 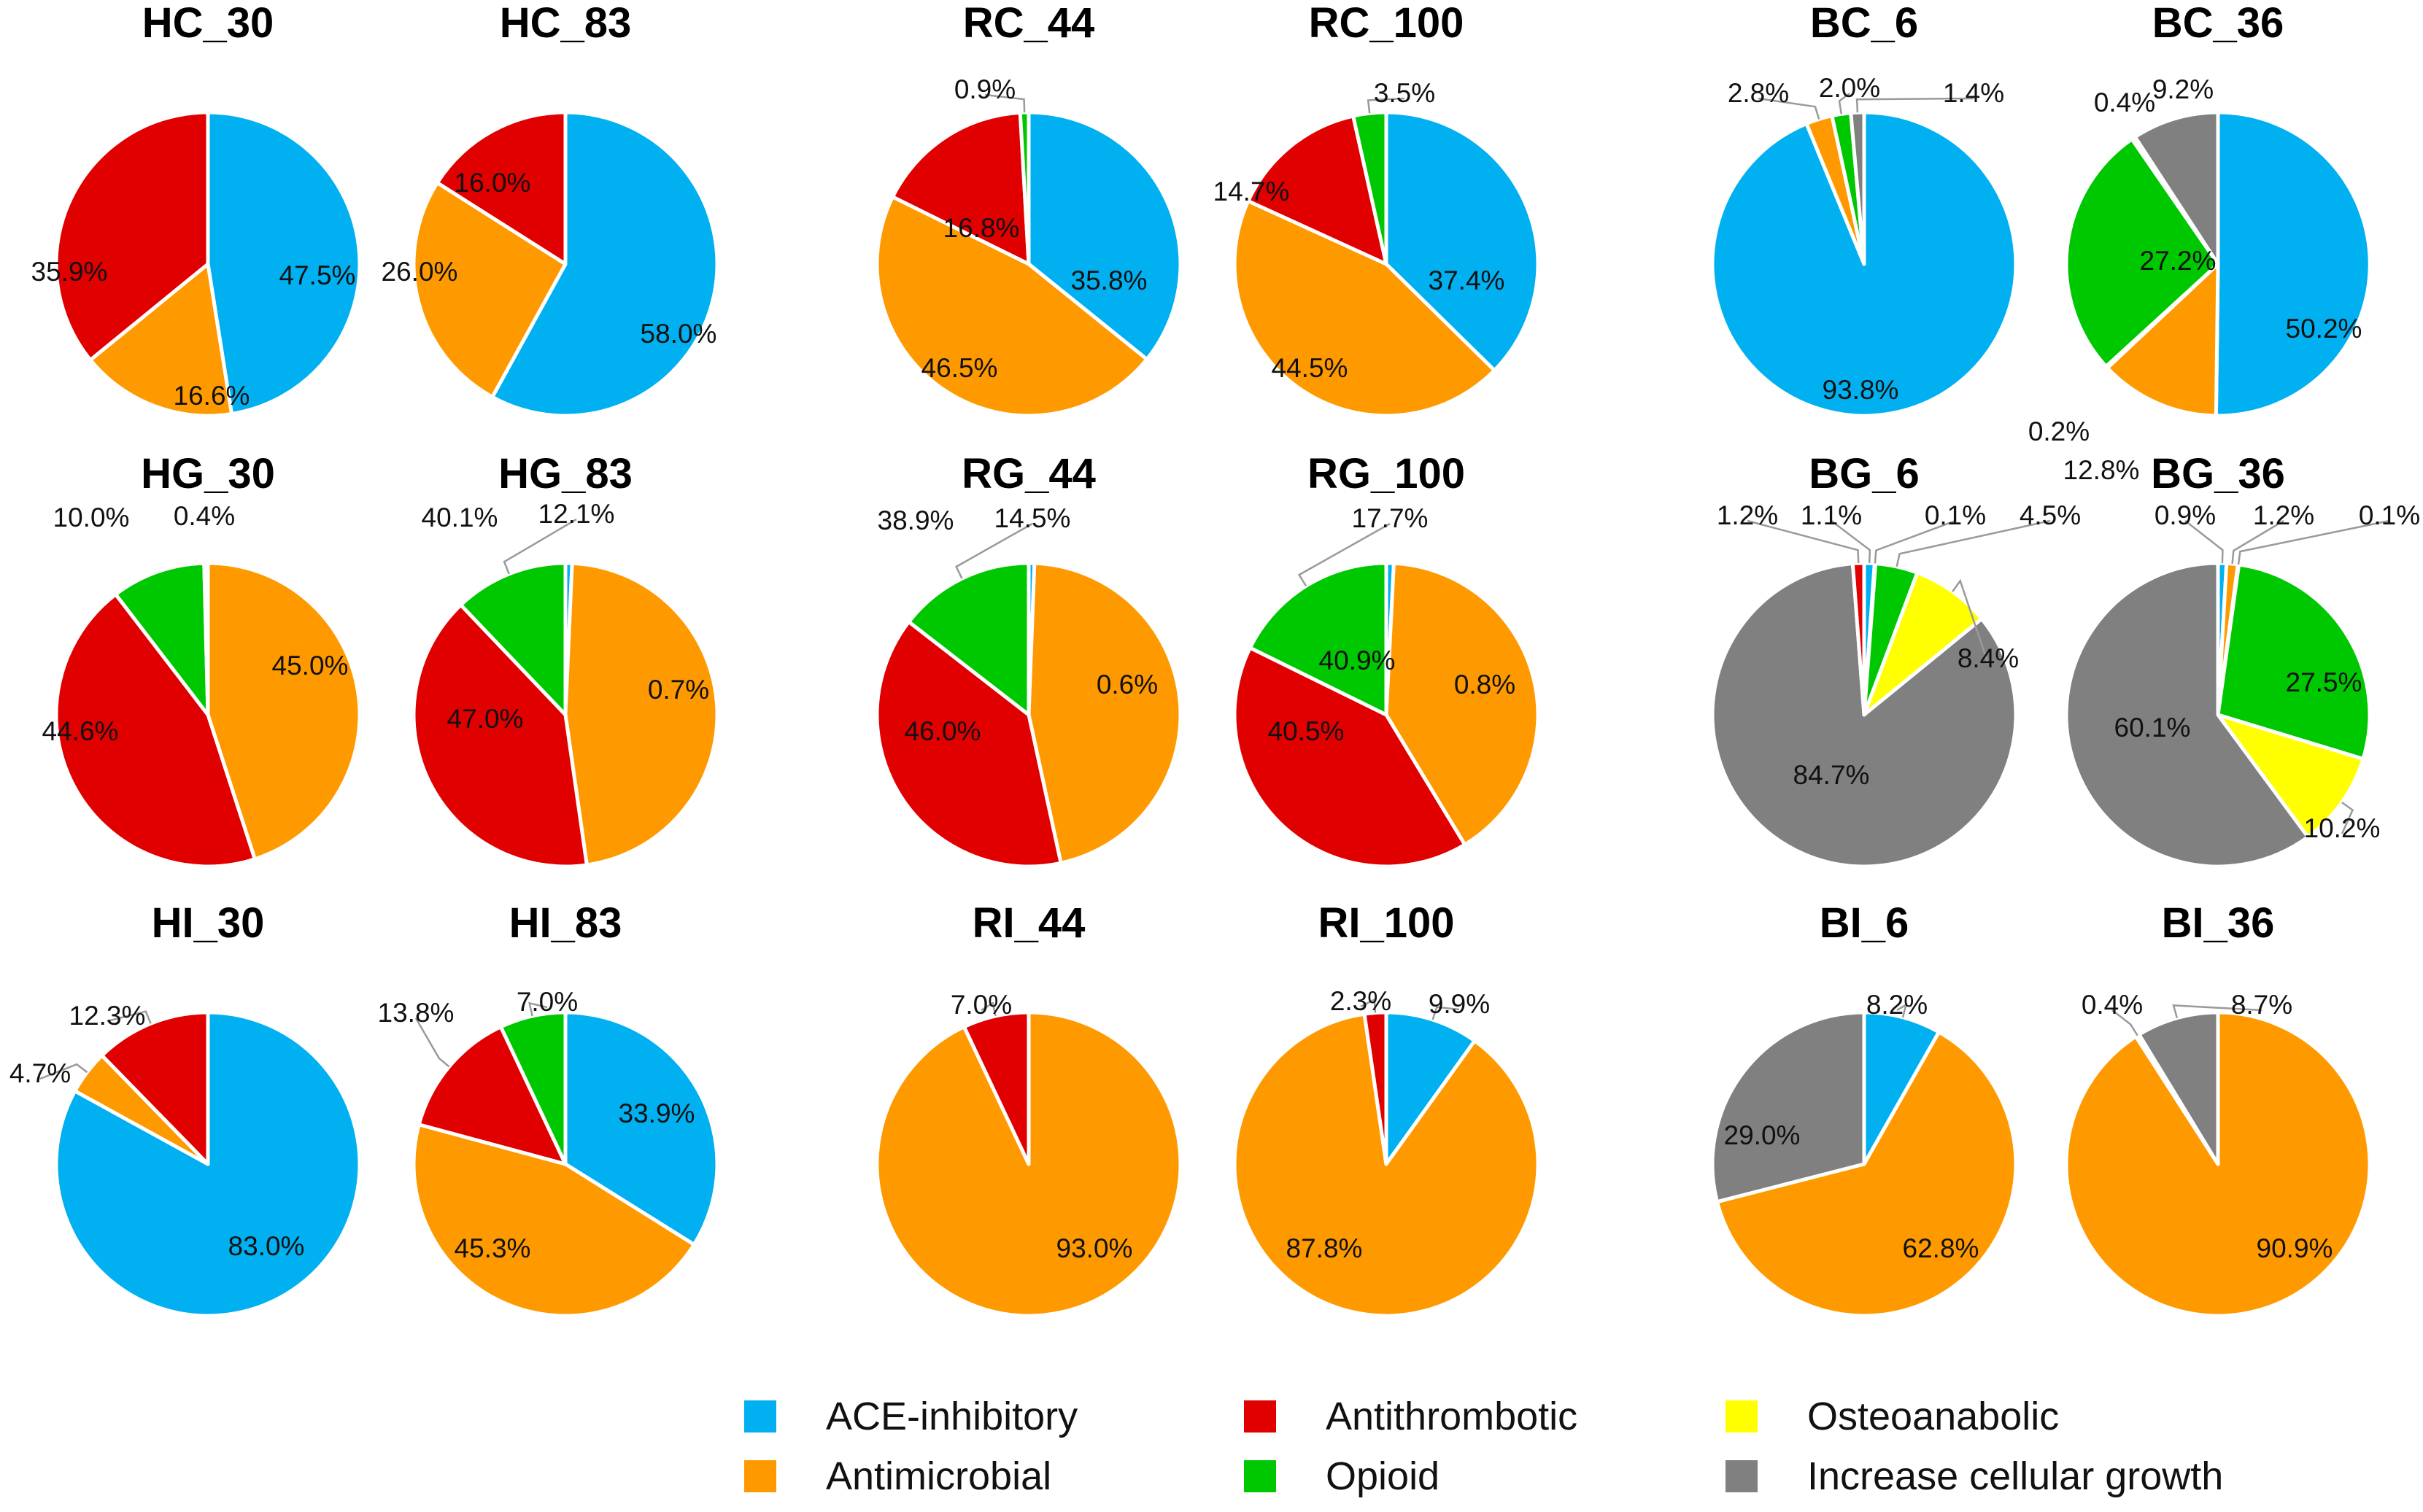 What do you see at coordinates (1759, 93) in the screenshot?
I see `slice-label: 2.8%` at bounding box center [1759, 93].